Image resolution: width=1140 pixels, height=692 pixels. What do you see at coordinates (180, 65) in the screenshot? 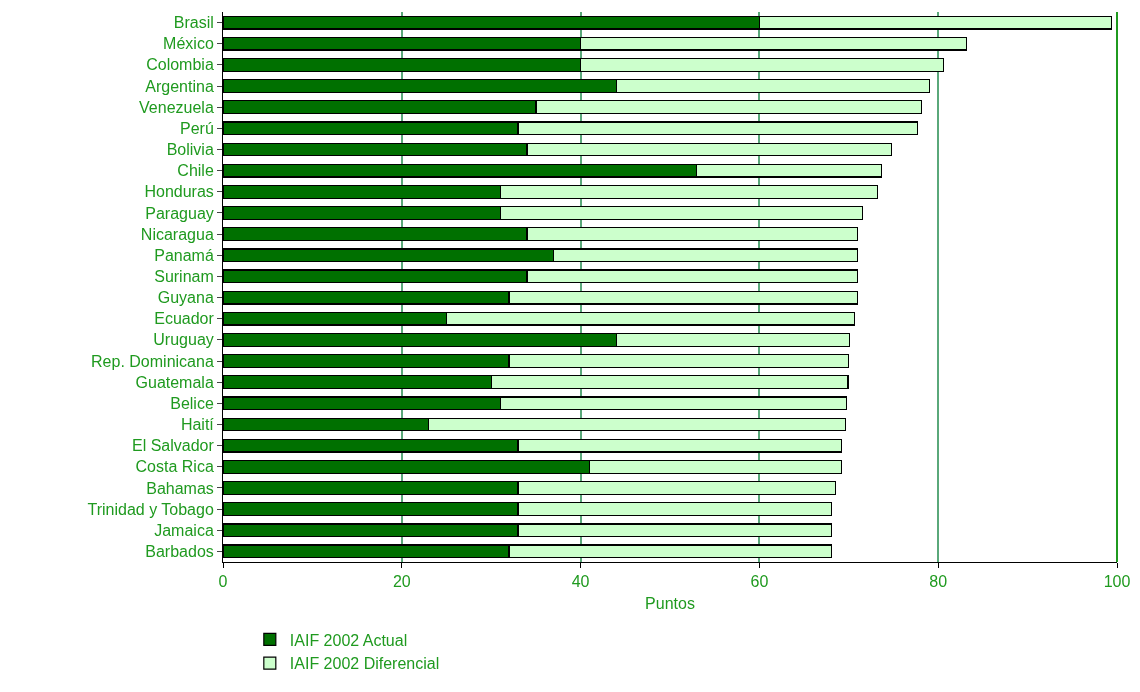
I see `y-tick-label: Colombia` at bounding box center [180, 65].